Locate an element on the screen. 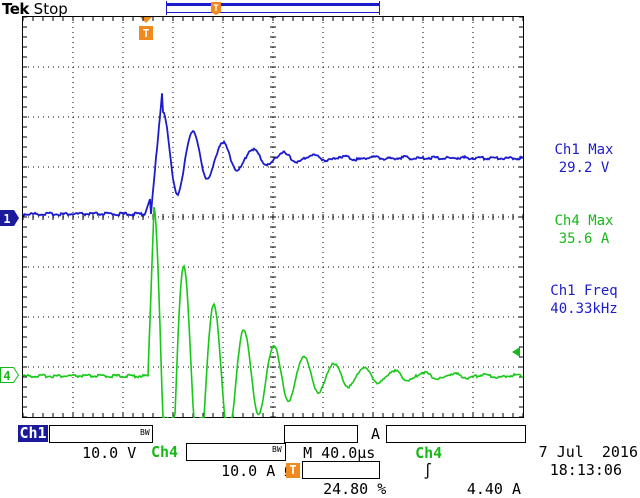 This screenshot has width=640, height=498. acquisition-status: Stop is located at coordinates (50, 9).